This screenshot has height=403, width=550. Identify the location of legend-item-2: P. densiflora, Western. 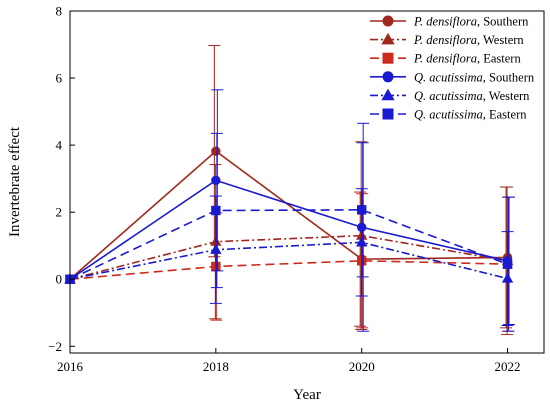
(447, 39).